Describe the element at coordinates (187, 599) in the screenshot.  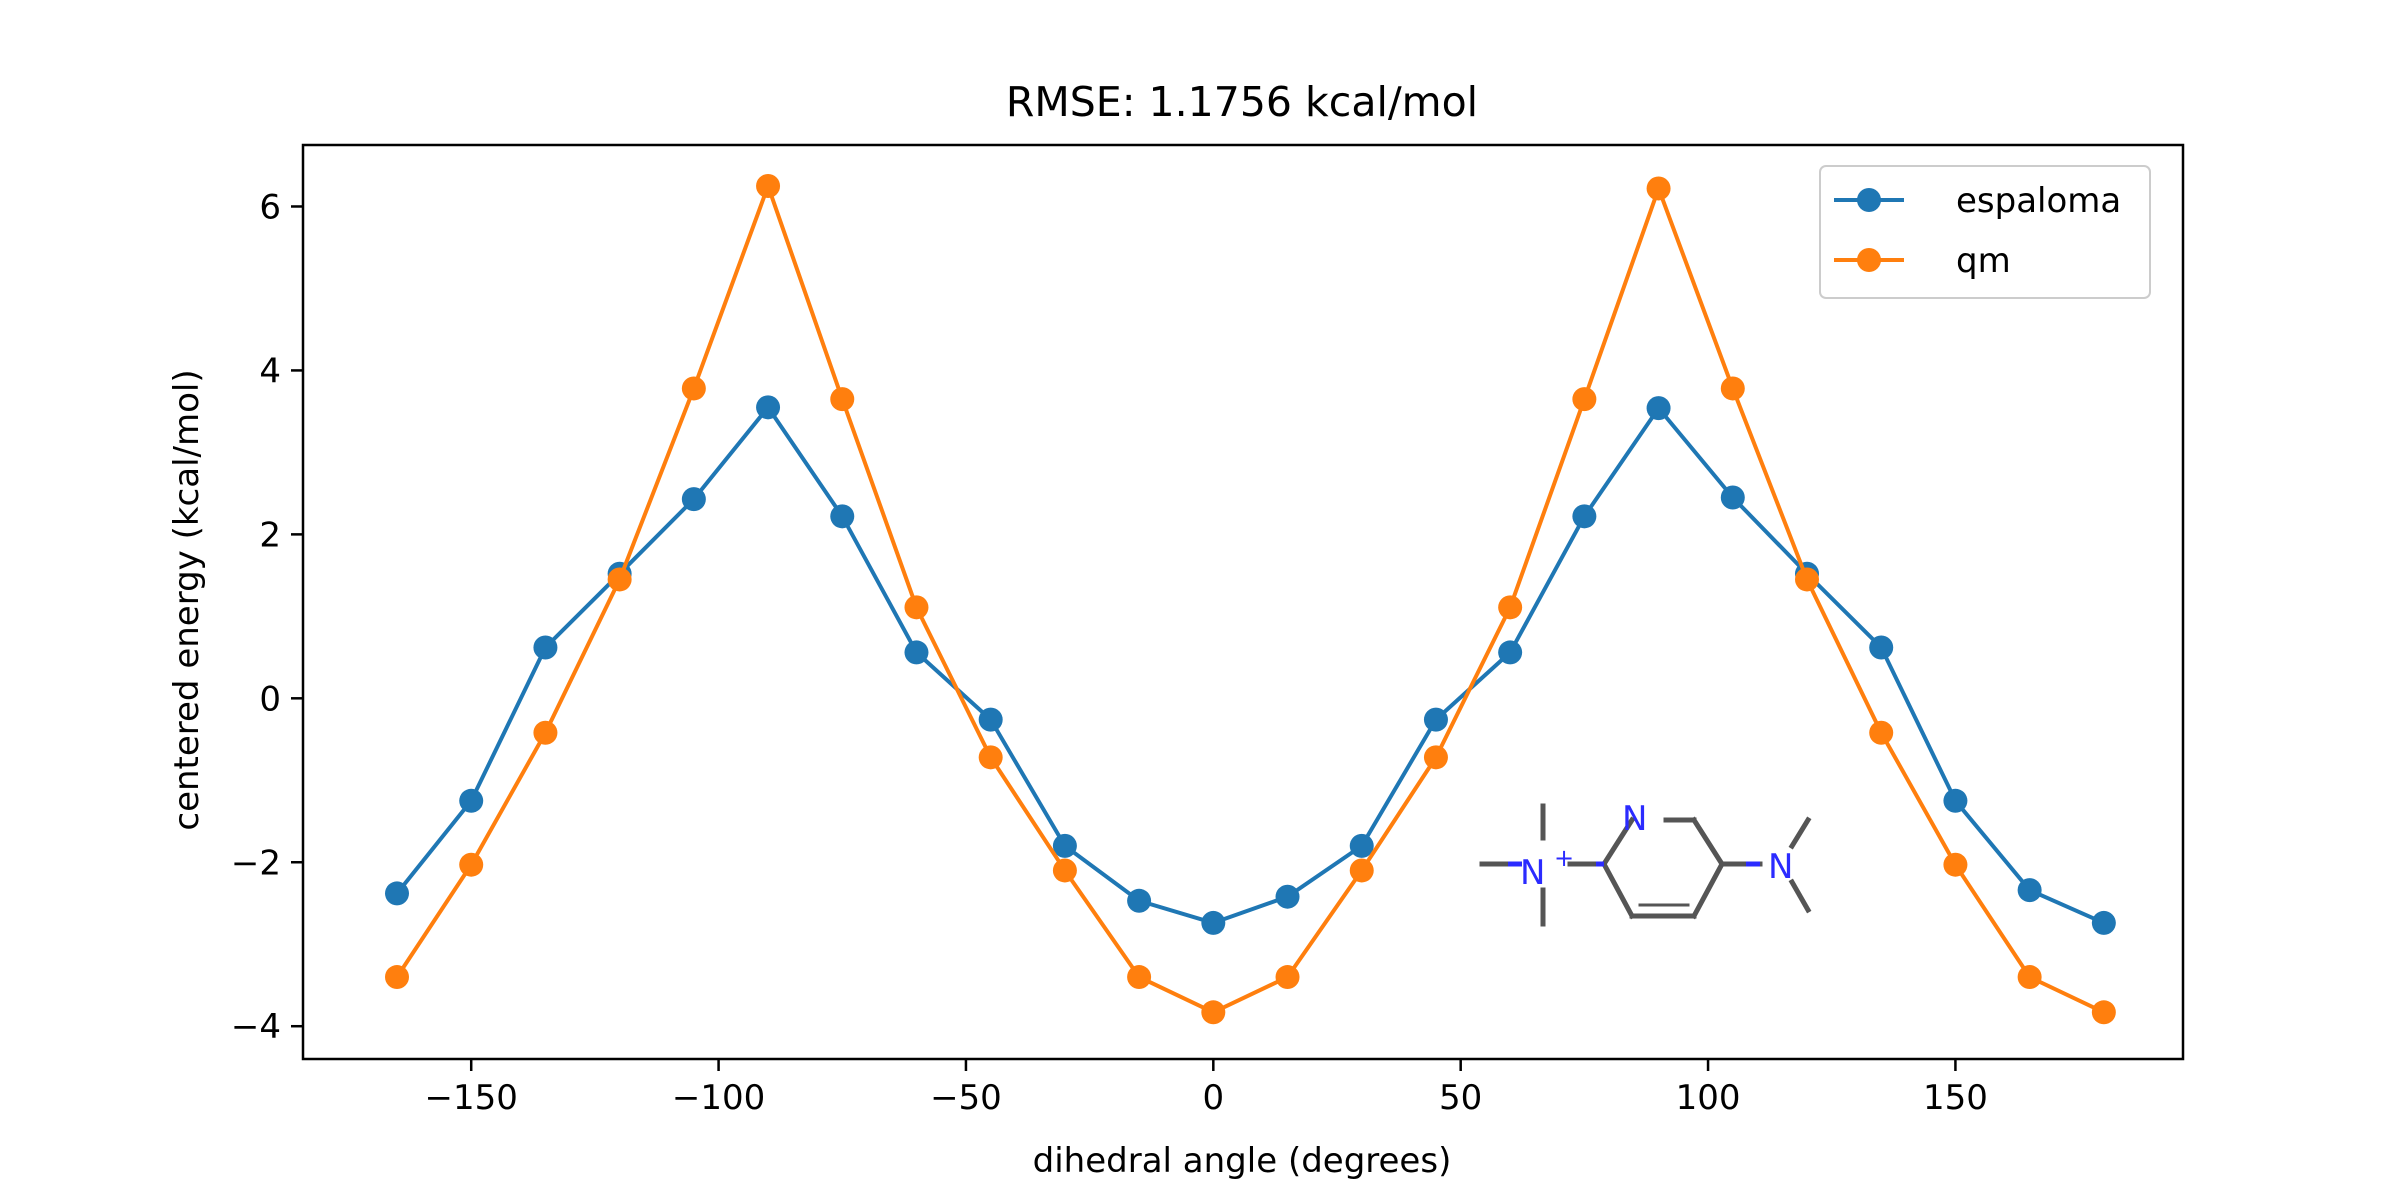
I see `y-axis-label: centered energy (kcal/mol)` at that location.